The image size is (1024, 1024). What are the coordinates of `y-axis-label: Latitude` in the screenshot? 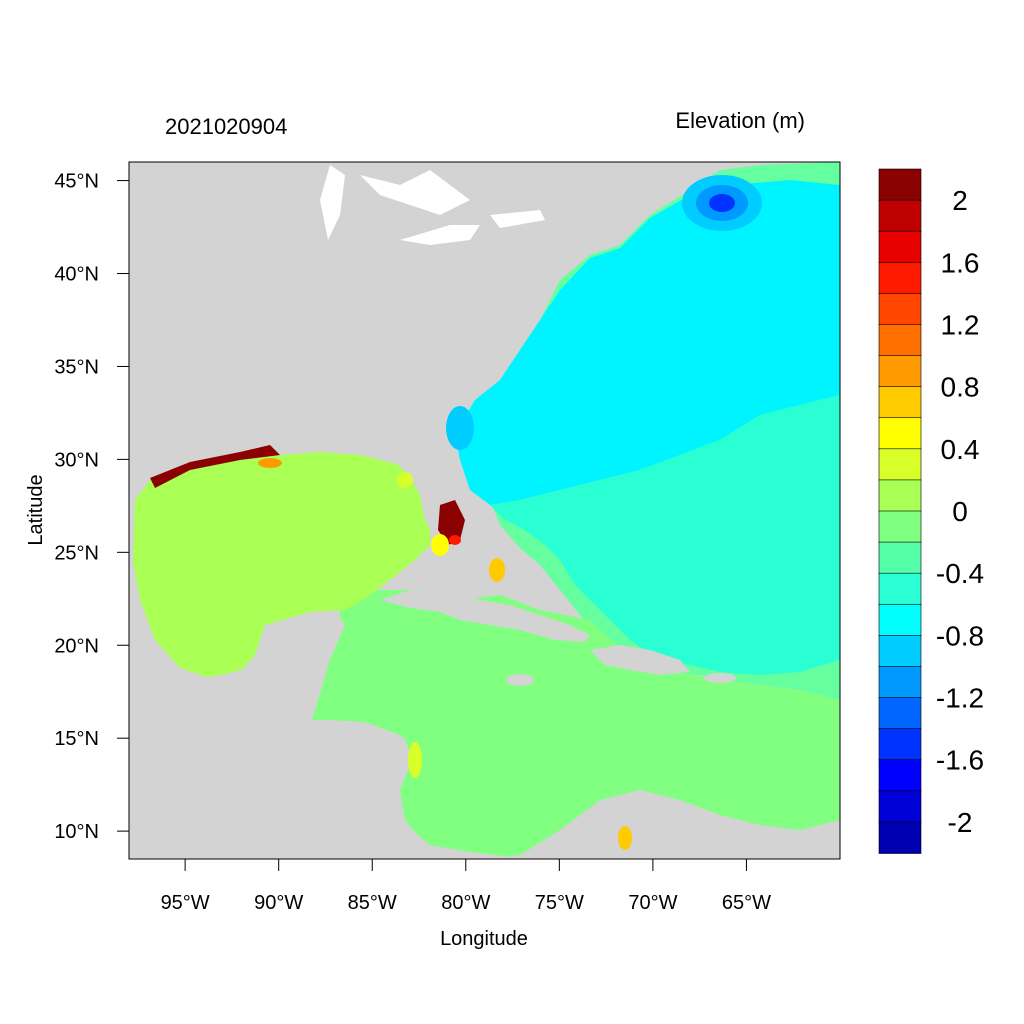 It's located at (36, 509).